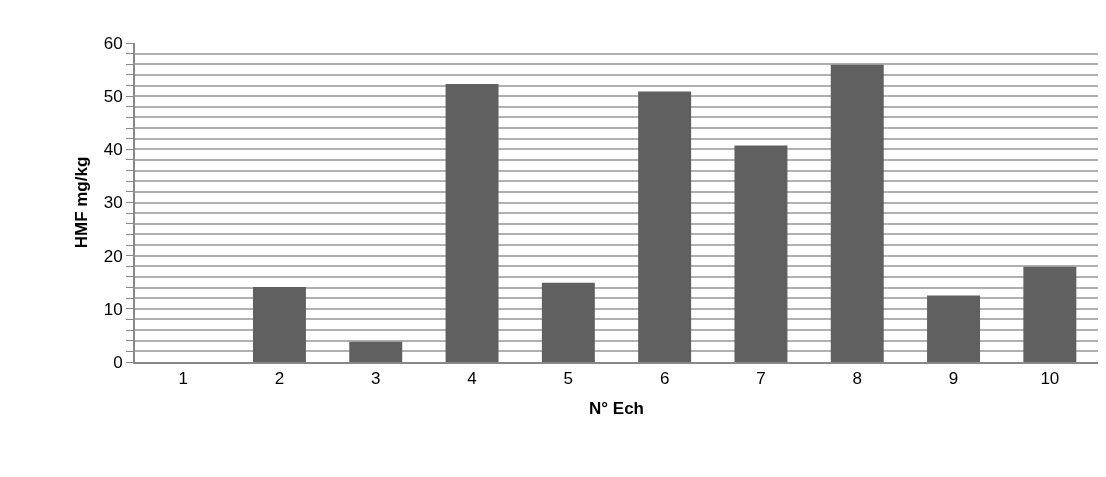 The width and height of the screenshot is (1106, 477). Describe the element at coordinates (183, 379) in the screenshot. I see `x-tick-label: 1` at that location.